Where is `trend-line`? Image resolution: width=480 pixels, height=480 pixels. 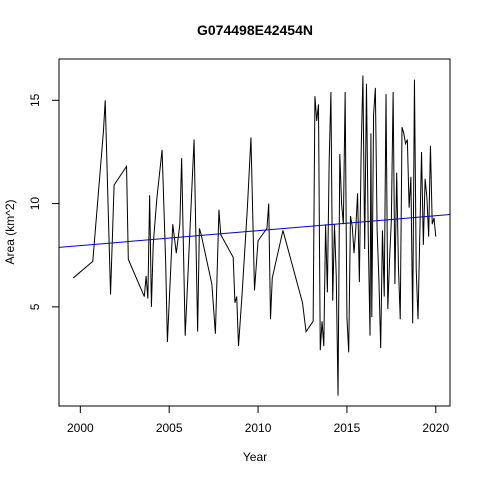 trend-line is located at coordinates (254, 231).